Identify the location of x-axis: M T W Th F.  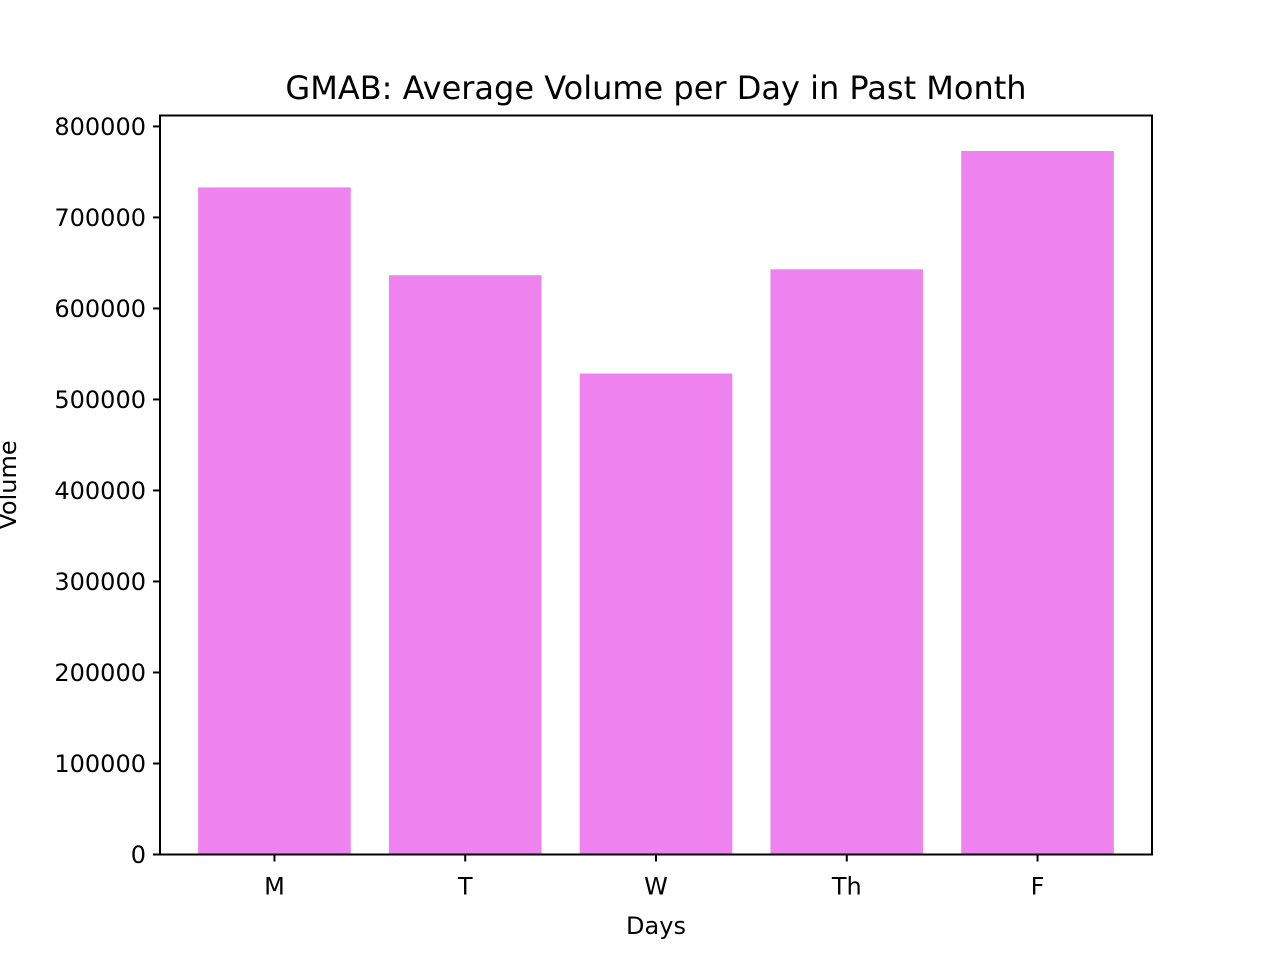
(654, 877).